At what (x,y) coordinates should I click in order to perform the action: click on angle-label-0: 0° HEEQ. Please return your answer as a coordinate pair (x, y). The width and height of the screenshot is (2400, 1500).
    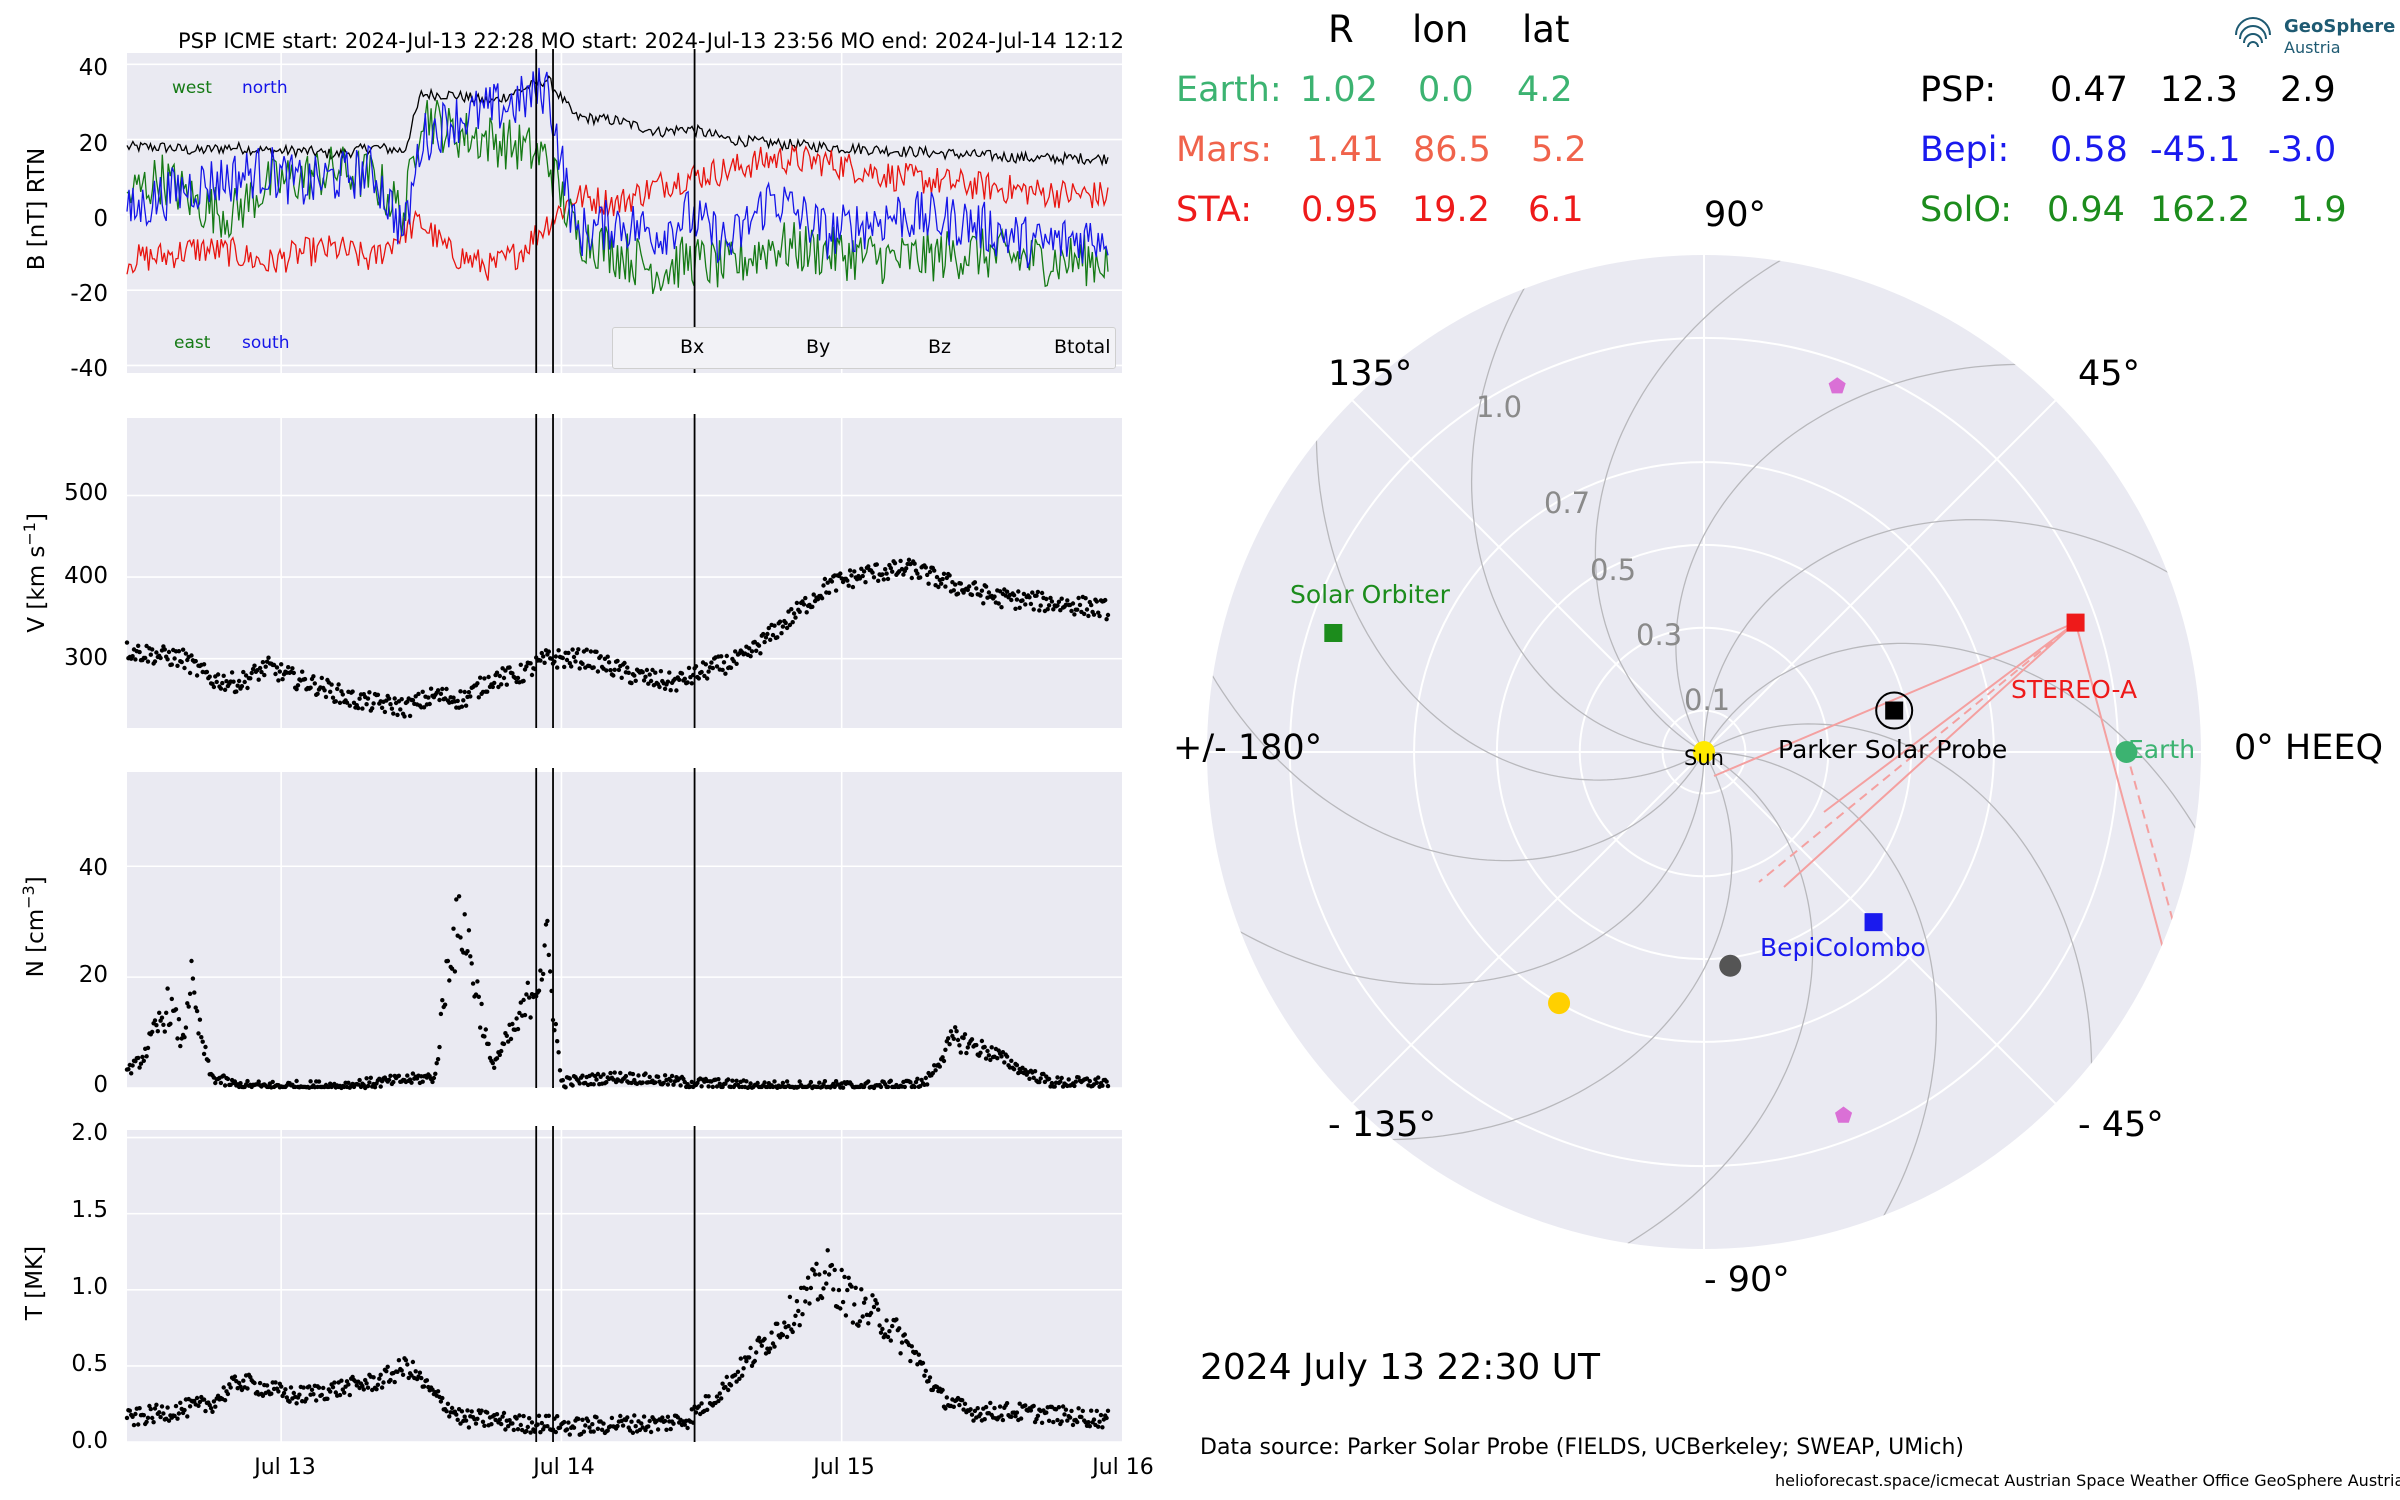
    Looking at the image, I should click on (2308, 748).